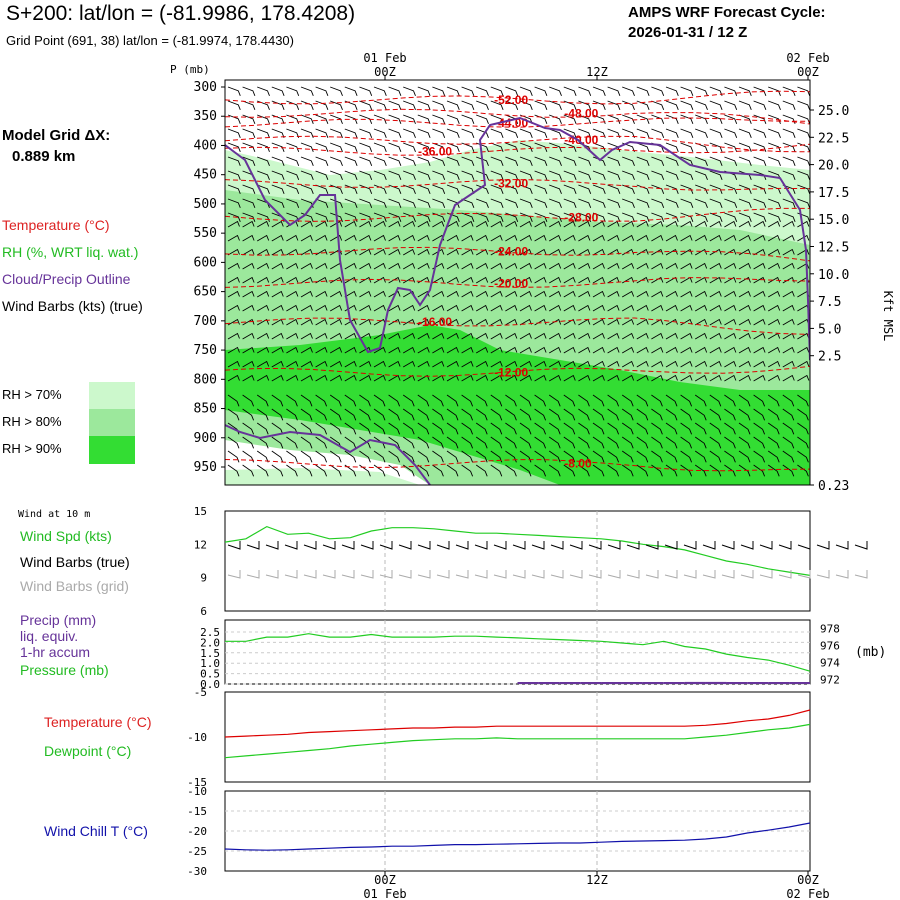  I want to click on p-tick-label: 300, so click(205, 87).